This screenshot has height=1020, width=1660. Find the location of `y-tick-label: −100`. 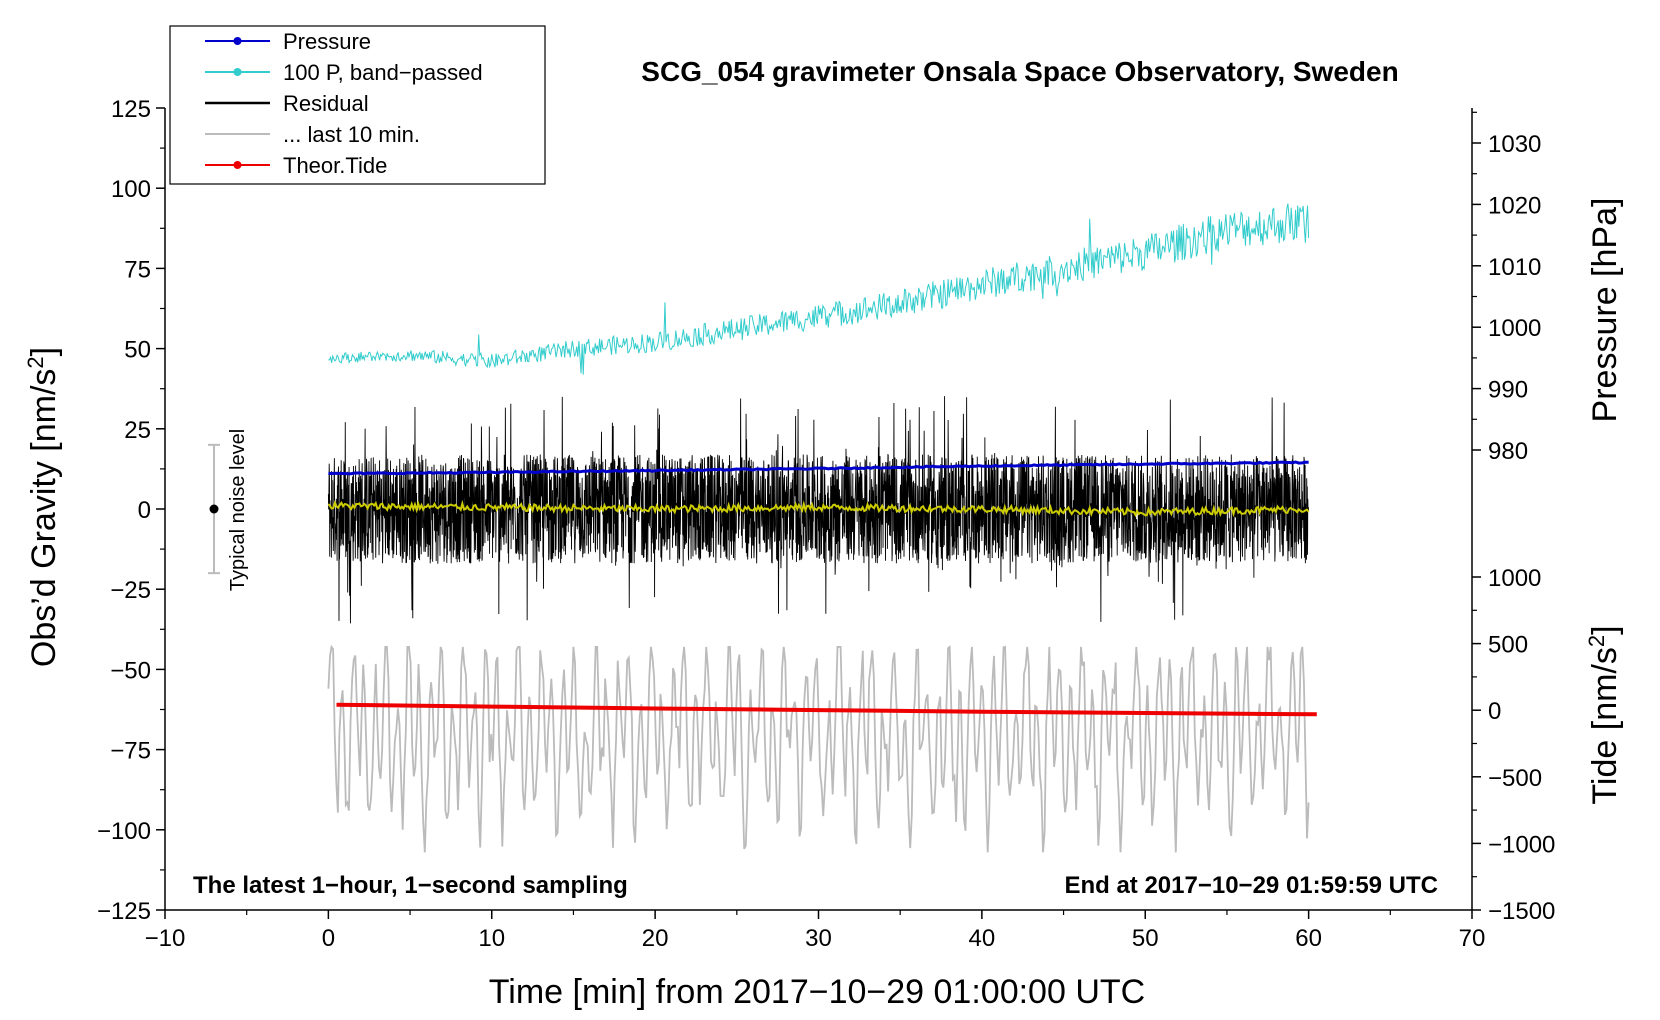

y-tick-label: −100 is located at coordinates (124, 831).